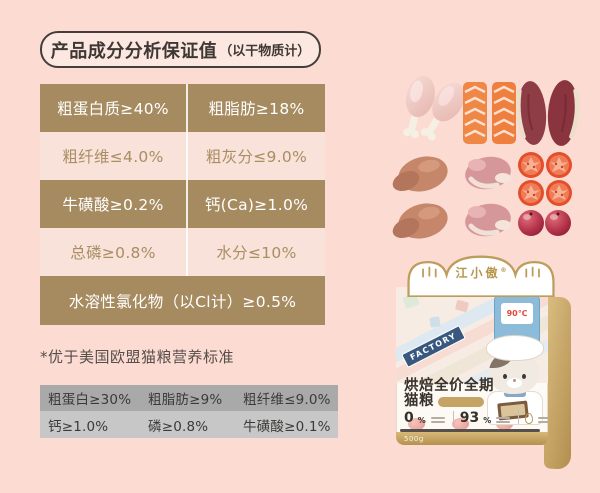 This screenshot has width=600, height=493. I want to click on brand-name: 江小傲®, so click(481, 273).